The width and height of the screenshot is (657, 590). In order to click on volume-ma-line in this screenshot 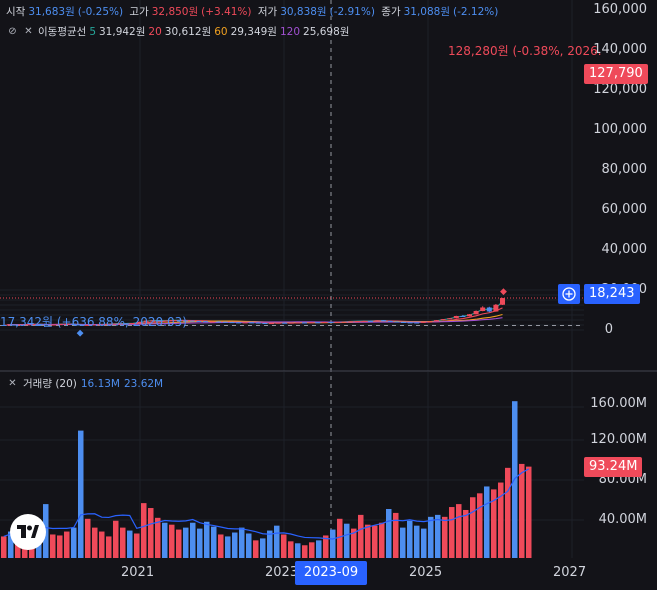, I will do `click(266, 504)`.